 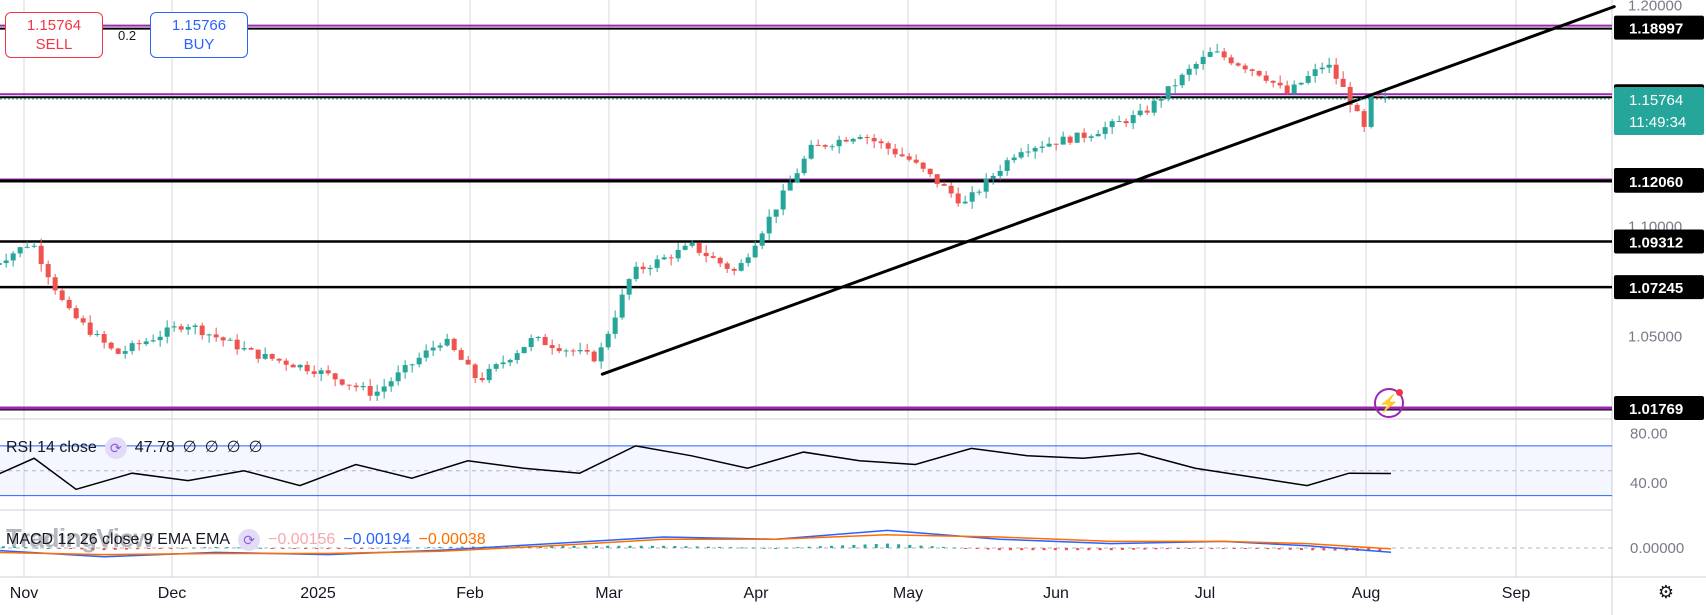 What do you see at coordinates (1659, 111) in the screenshot?
I see `current-price-tag` at bounding box center [1659, 111].